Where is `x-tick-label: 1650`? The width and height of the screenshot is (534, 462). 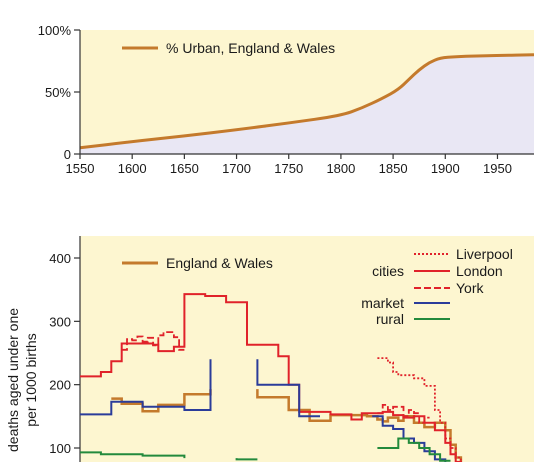 x-tick-label: 1650 is located at coordinates (184, 168).